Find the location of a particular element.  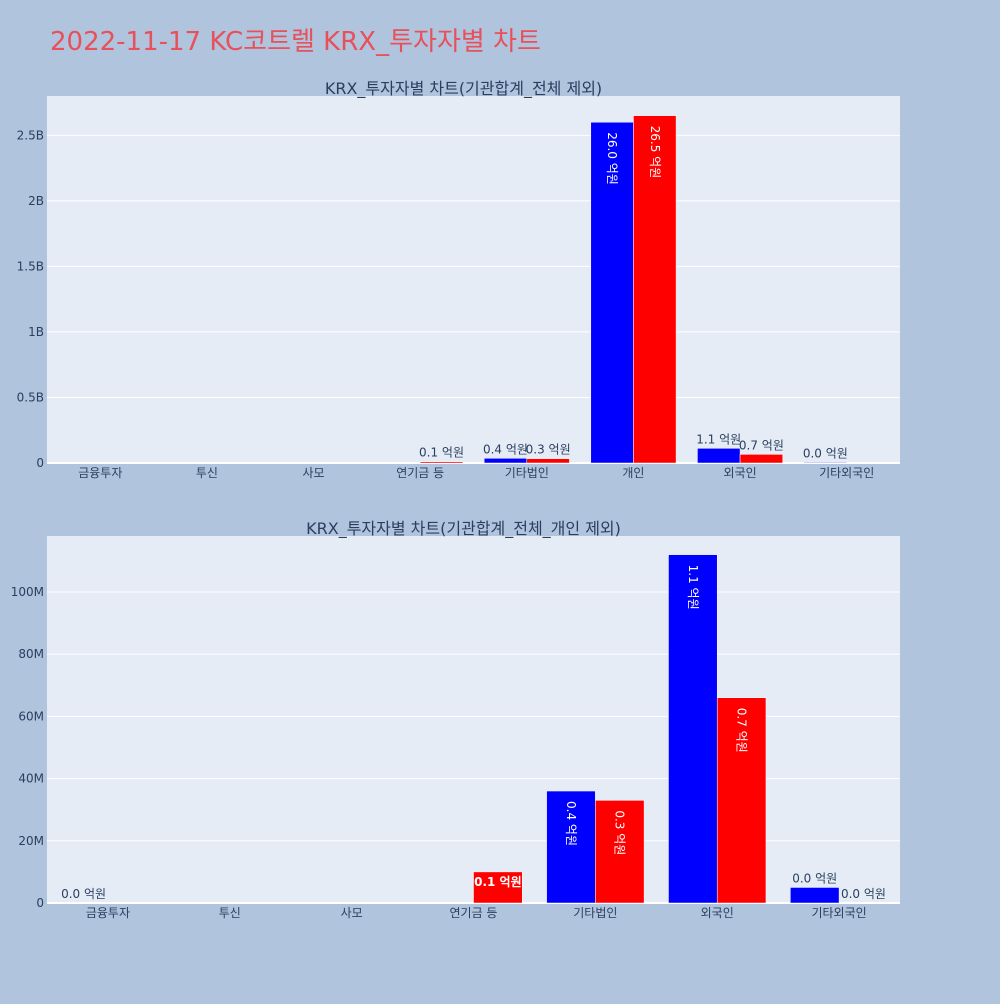

y-tick-label: 40M is located at coordinates (31, 779).